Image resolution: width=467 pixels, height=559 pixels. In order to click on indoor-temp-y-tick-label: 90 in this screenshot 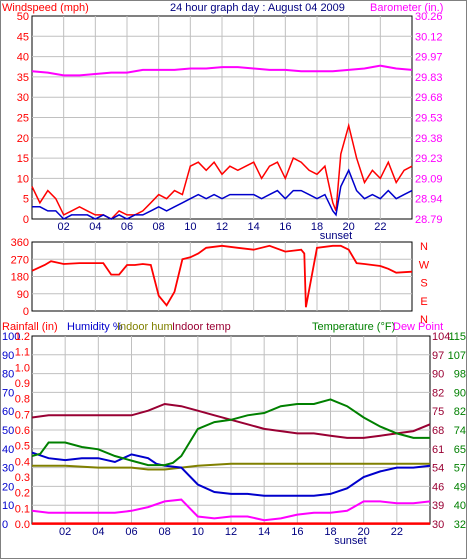, I will do `click(438, 375)`.